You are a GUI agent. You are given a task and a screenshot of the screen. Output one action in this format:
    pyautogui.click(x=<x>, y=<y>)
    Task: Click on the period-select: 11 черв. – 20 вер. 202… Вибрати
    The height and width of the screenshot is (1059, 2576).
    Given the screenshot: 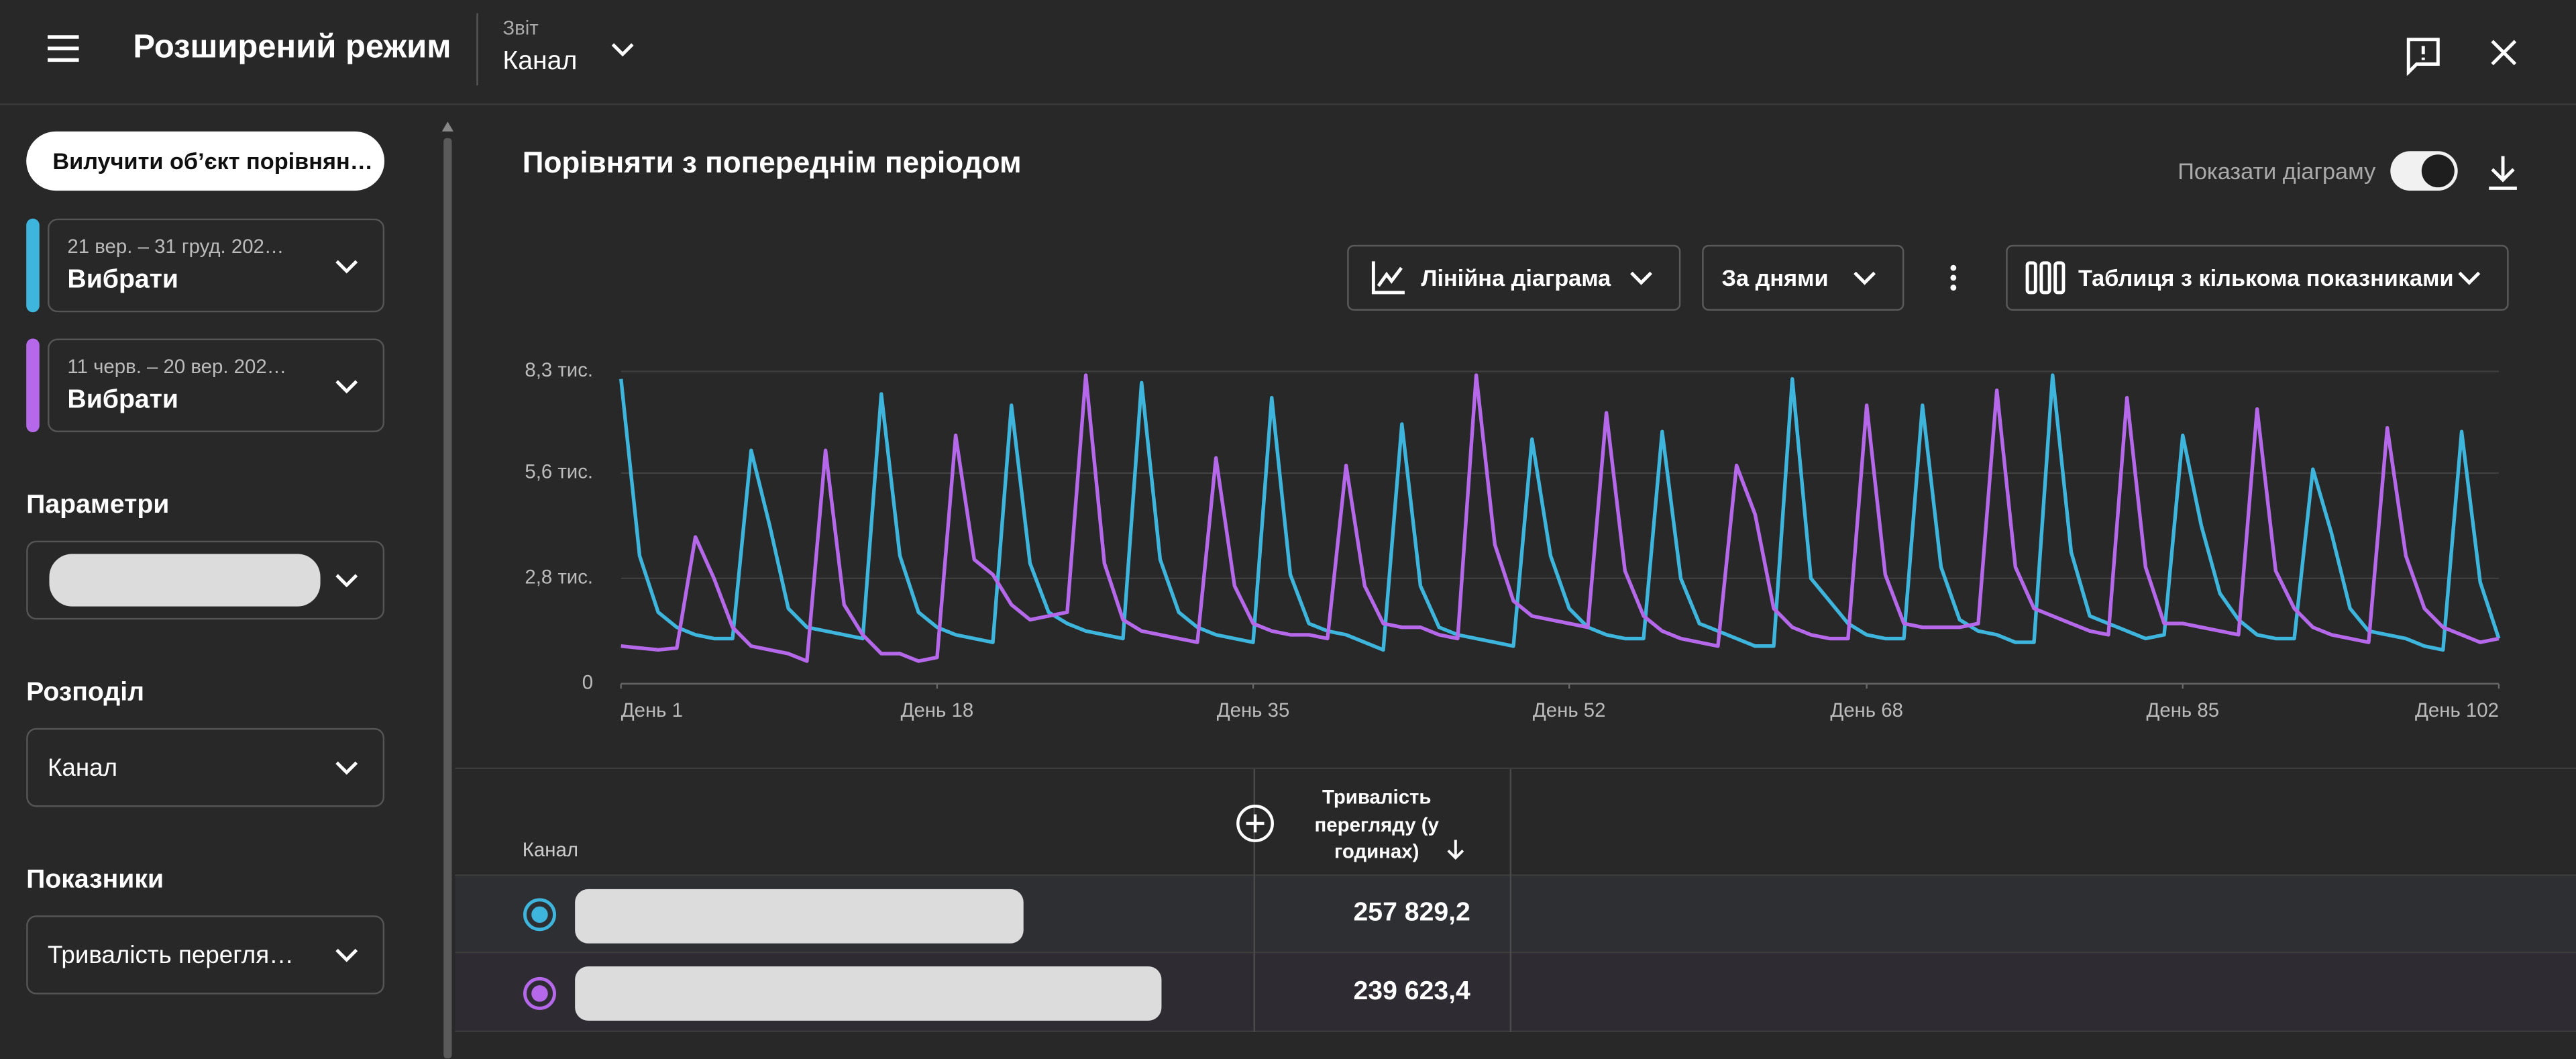 What is the action you would take?
    pyautogui.click(x=216, y=386)
    